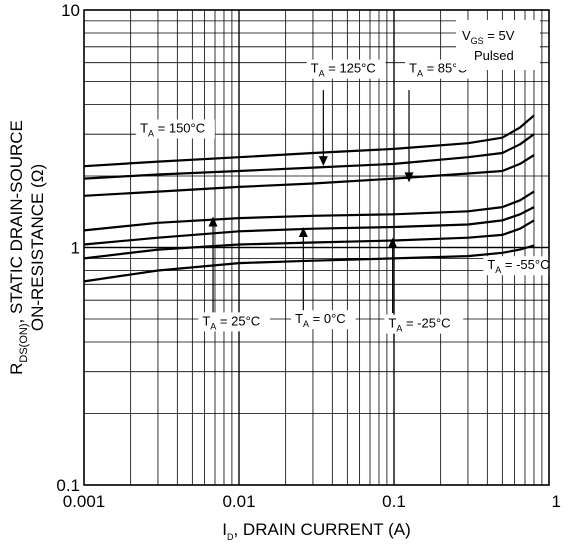 The height and width of the screenshot is (545, 571). I want to click on annotation-label: TA = -55°C, so click(518, 266).